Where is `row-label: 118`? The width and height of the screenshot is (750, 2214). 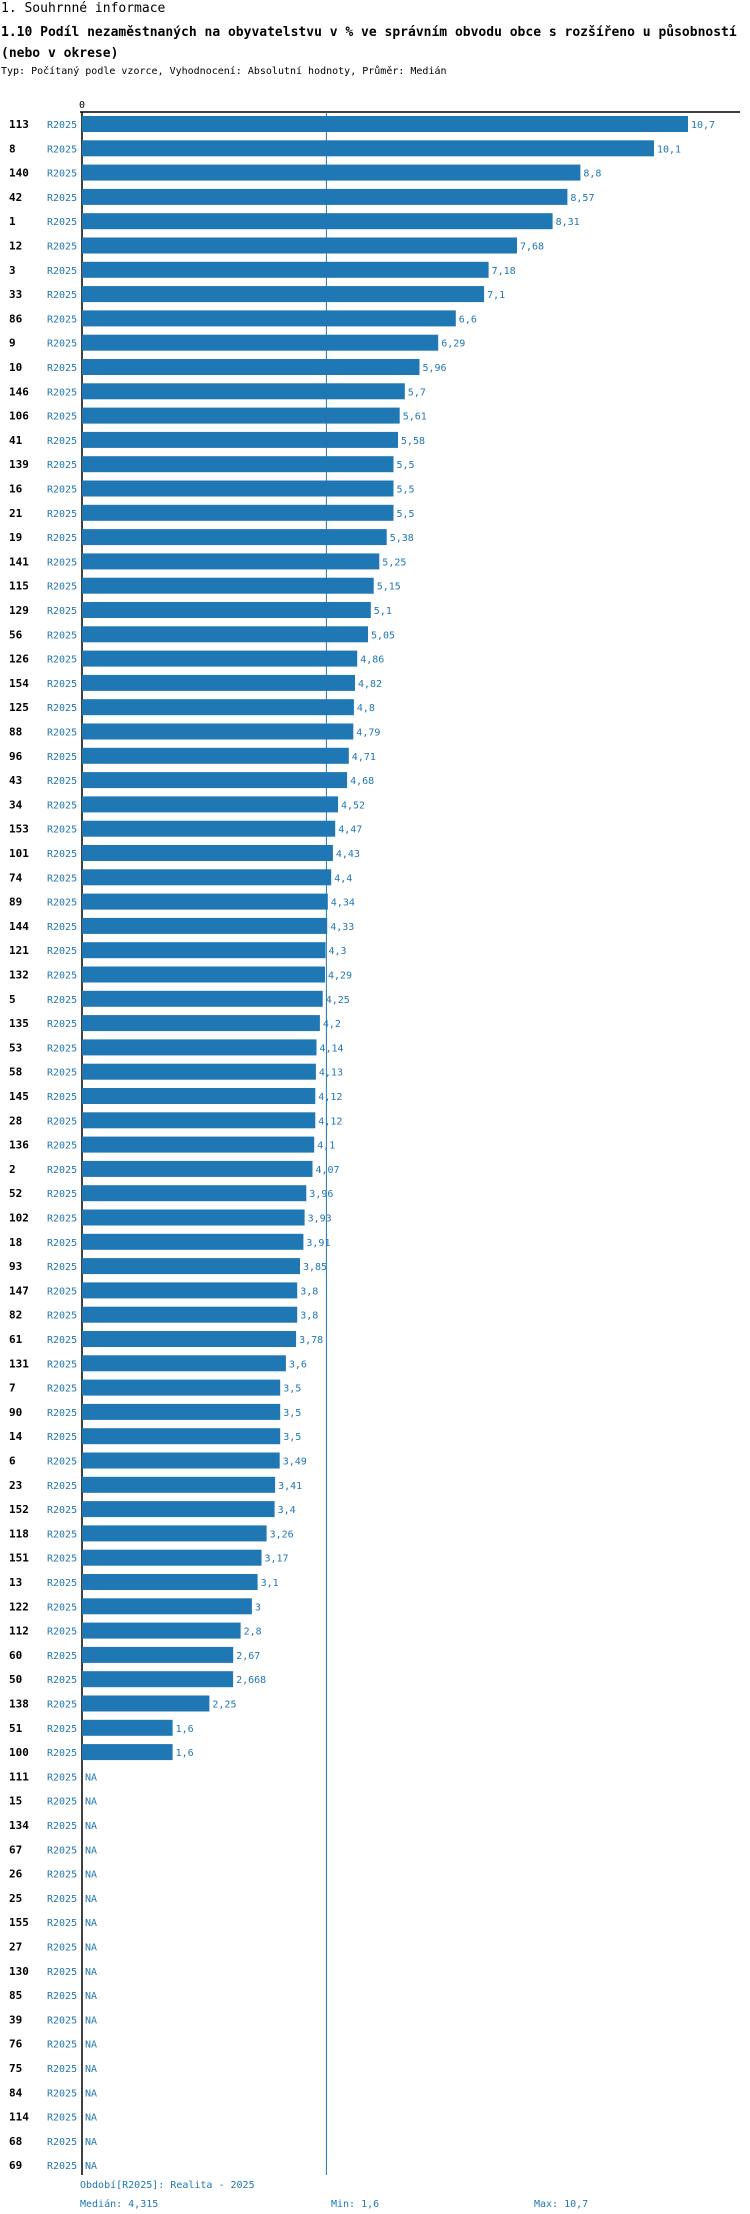
row-label: 118 is located at coordinates (19, 1533).